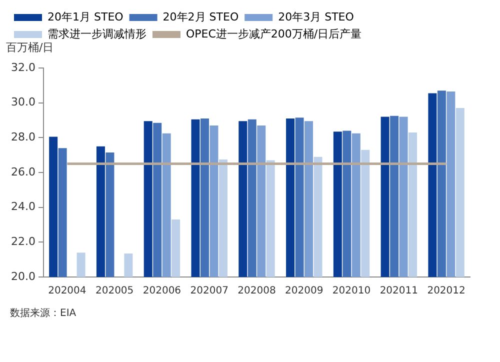 The width and height of the screenshot is (500, 362). What do you see at coordinates (23, 207) in the screenshot?
I see `y-tick-label: 24.0` at bounding box center [23, 207].